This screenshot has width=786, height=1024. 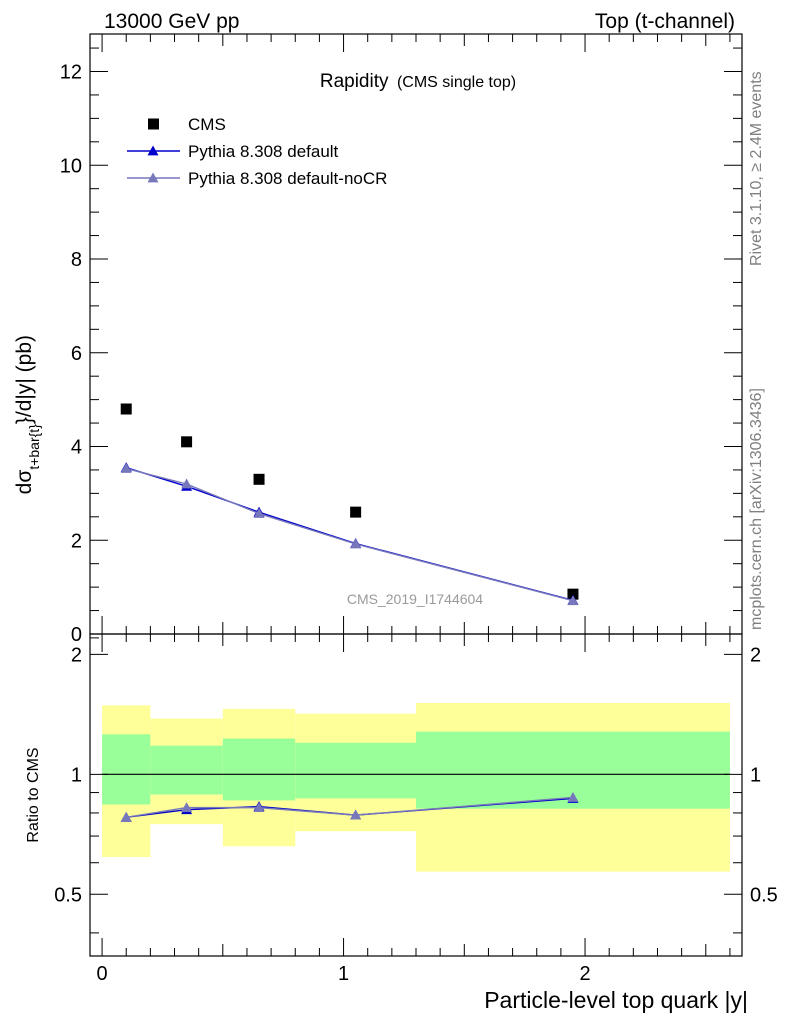 What do you see at coordinates (76, 260) in the screenshot?
I see `main-y-tick-label: 8` at bounding box center [76, 260].